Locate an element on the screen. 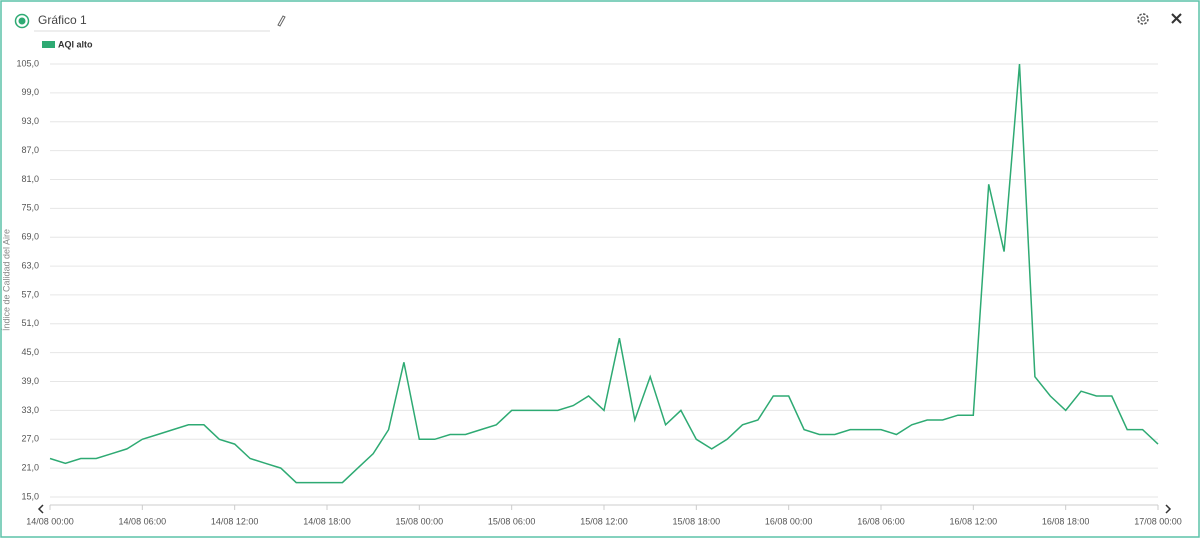  y-tick-label: 33,0 is located at coordinates (30, 410).